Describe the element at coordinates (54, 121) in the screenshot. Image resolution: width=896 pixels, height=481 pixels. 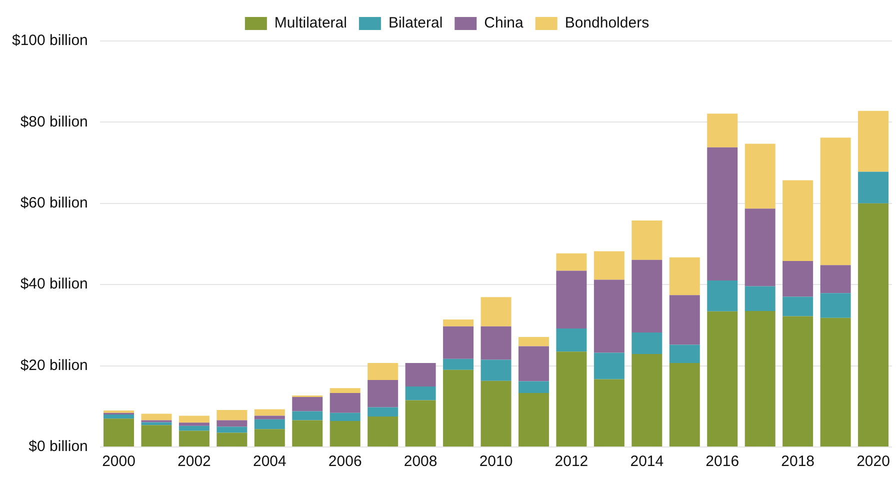
I see `y-tick-label: $80 billion` at that location.